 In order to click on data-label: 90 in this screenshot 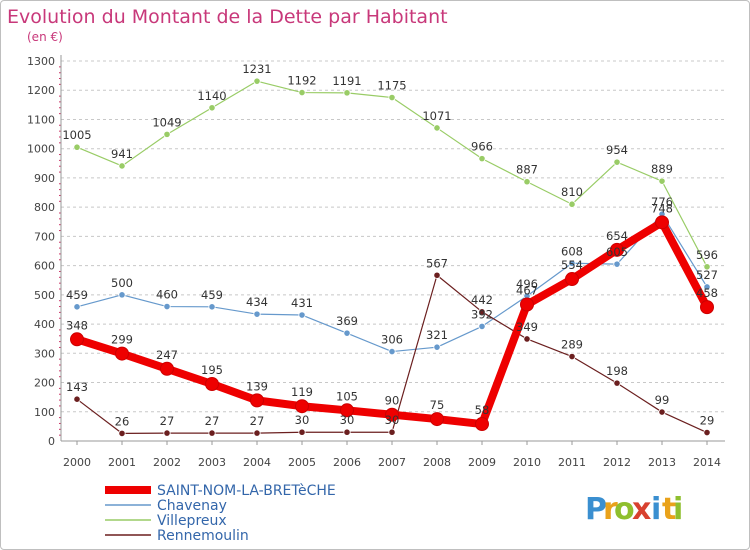, I will do `click(392, 401)`.